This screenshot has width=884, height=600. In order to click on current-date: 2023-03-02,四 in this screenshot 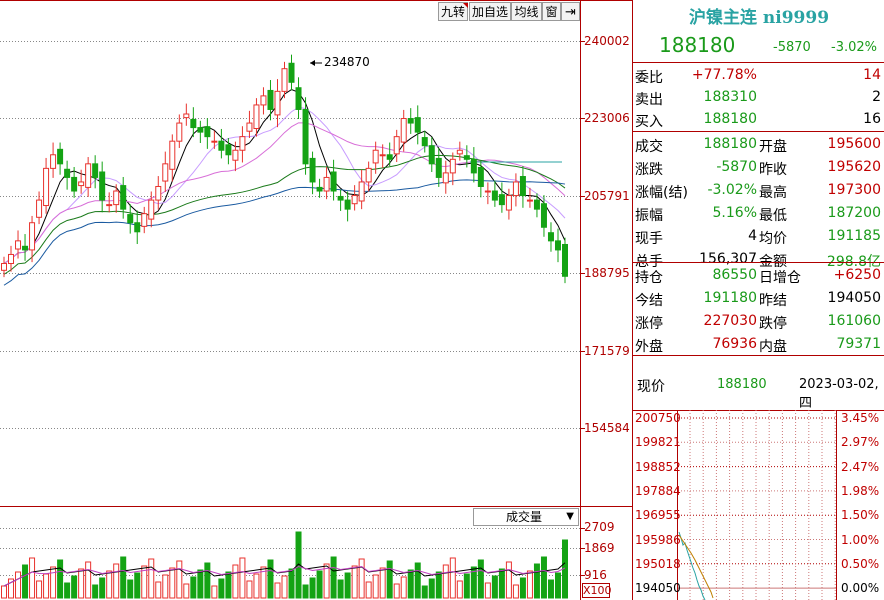, I will do `click(839, 394)`.